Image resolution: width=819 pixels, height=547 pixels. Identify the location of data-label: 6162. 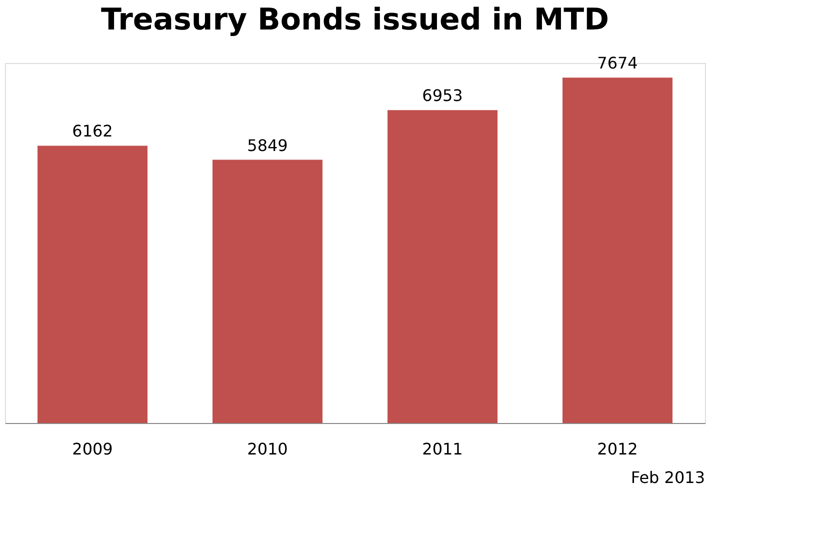
(92, 131).